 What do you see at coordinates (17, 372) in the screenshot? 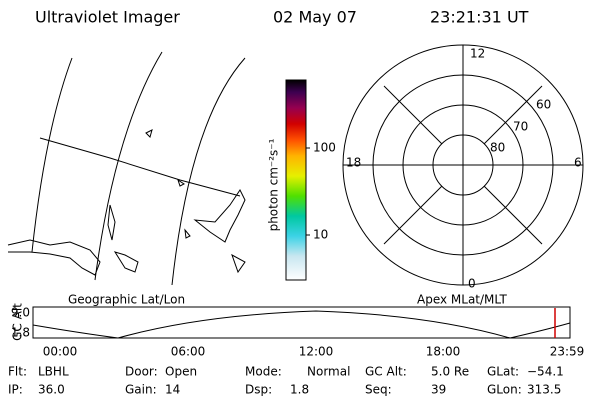
I see `status-label: Flt:` at bounding box center [17, 372].